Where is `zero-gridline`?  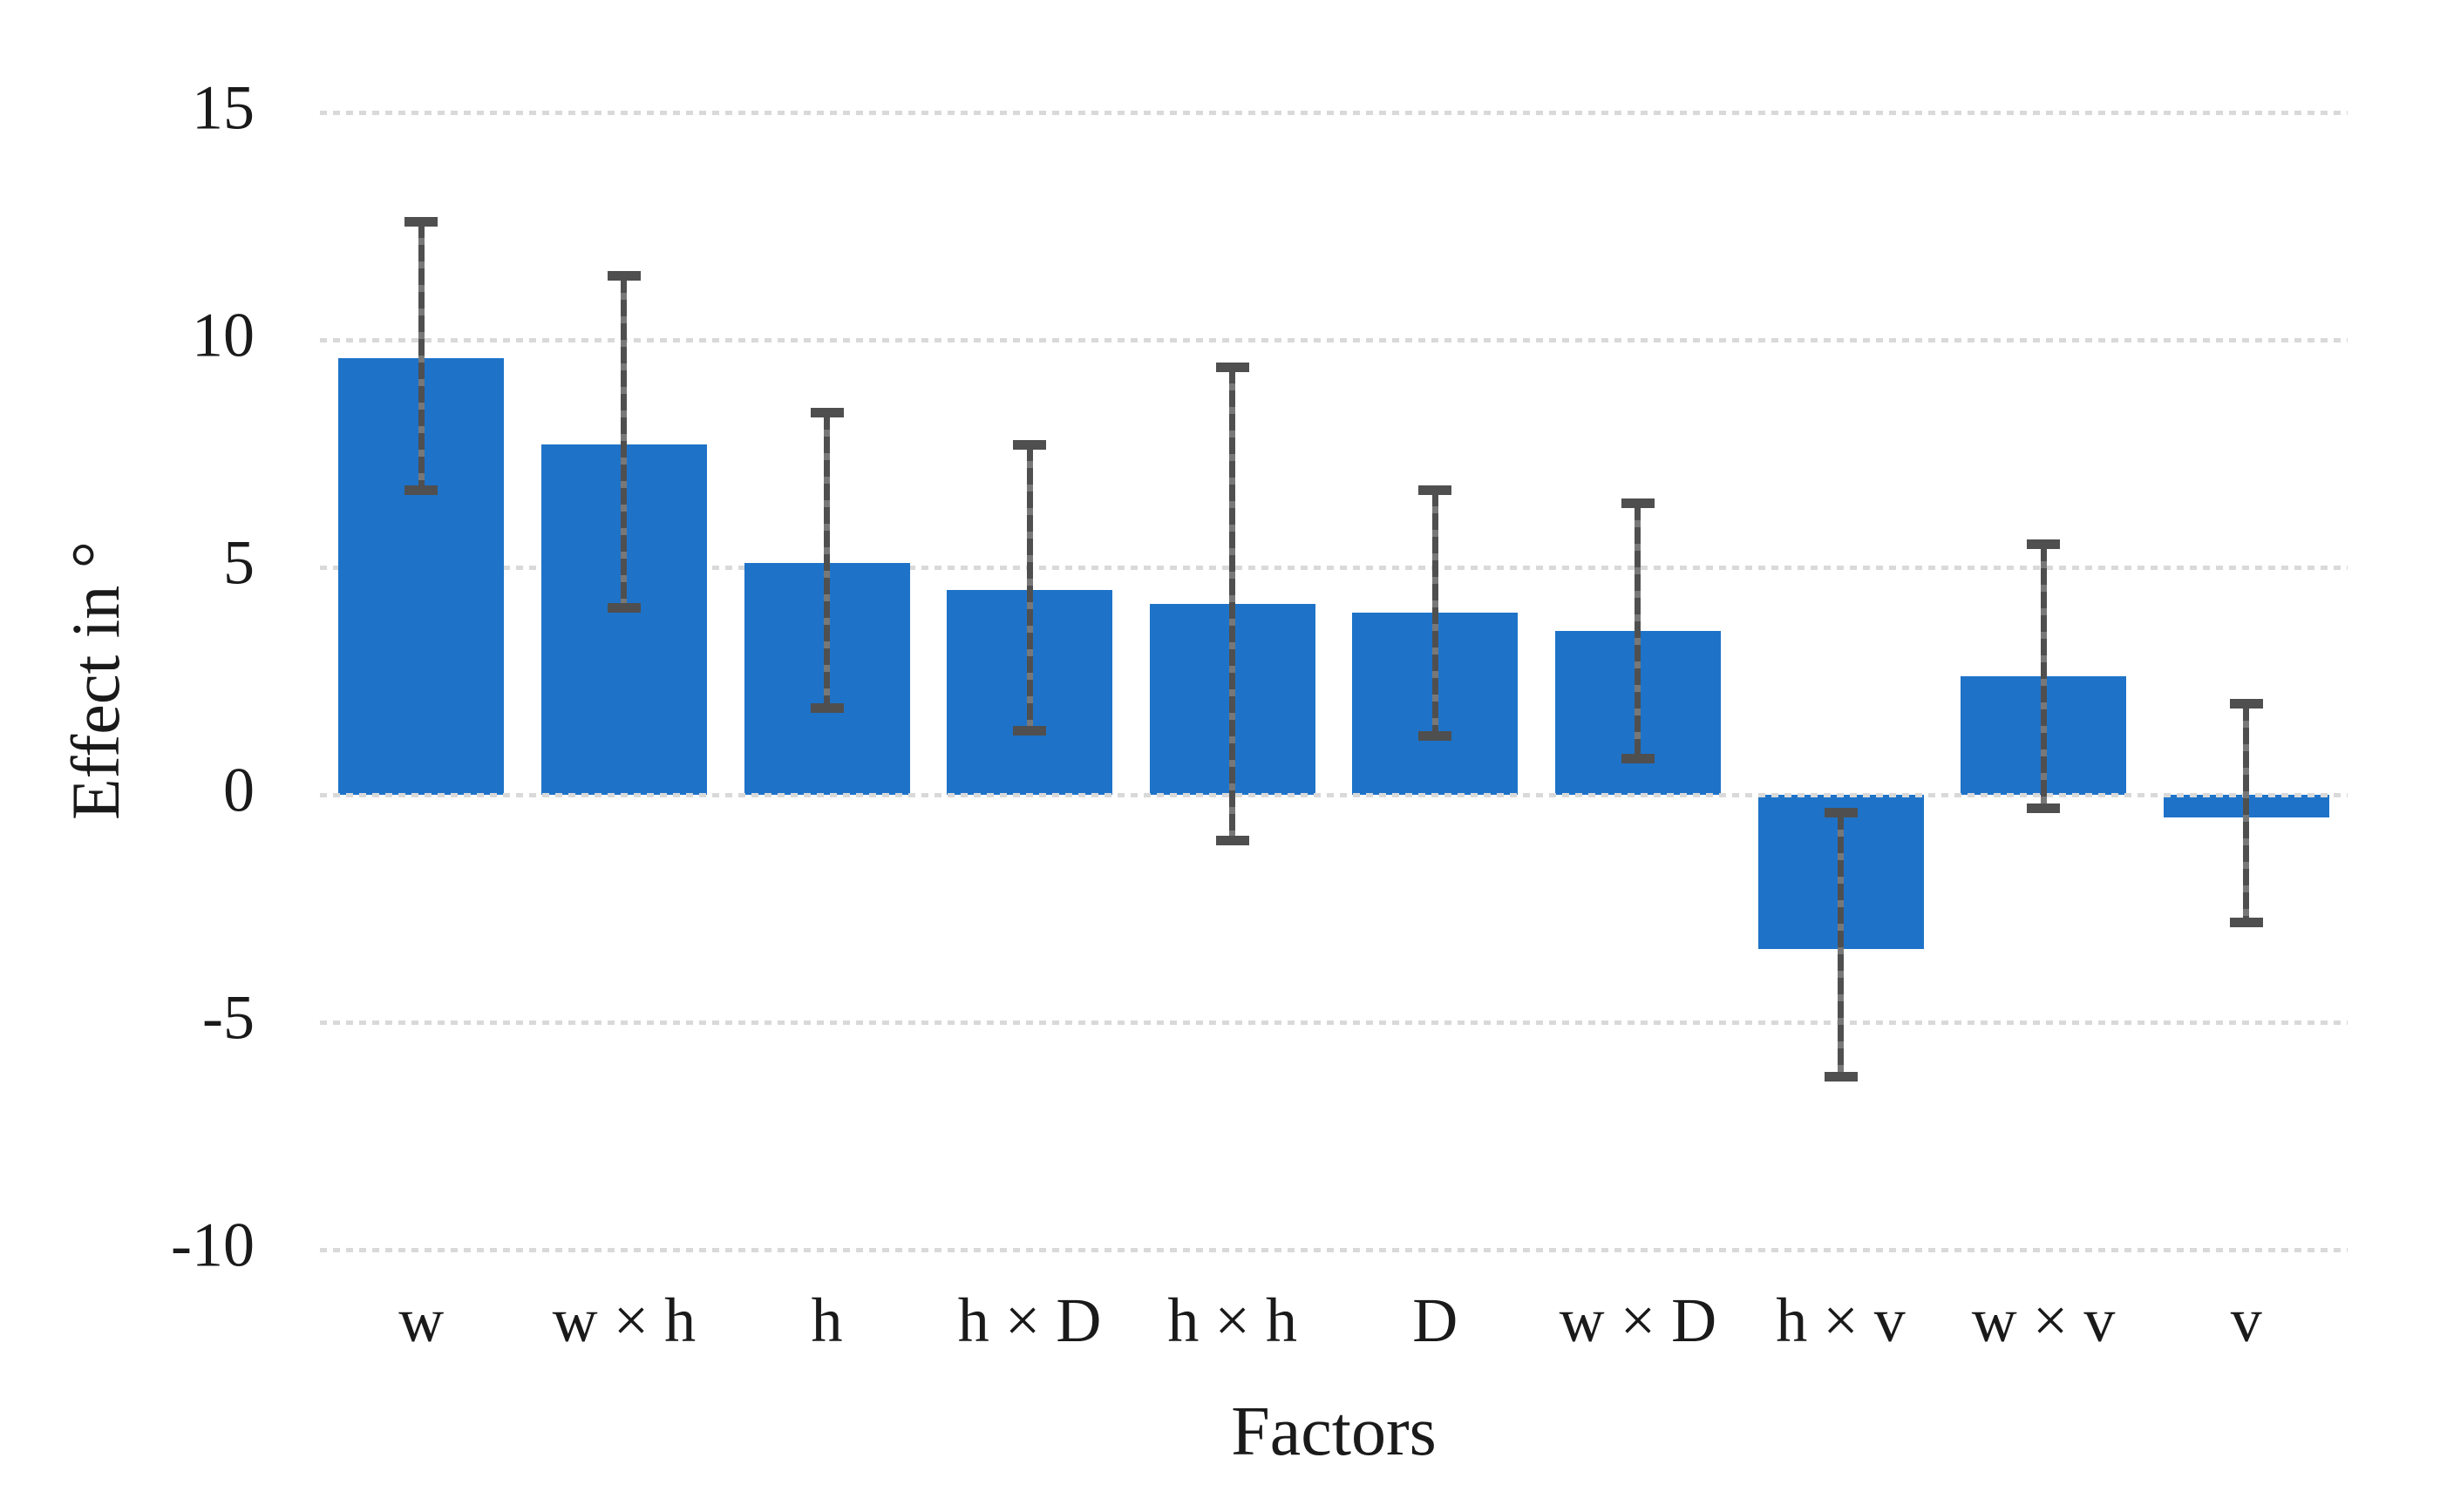 zero-gridline is located at coordinates (1334, 794).